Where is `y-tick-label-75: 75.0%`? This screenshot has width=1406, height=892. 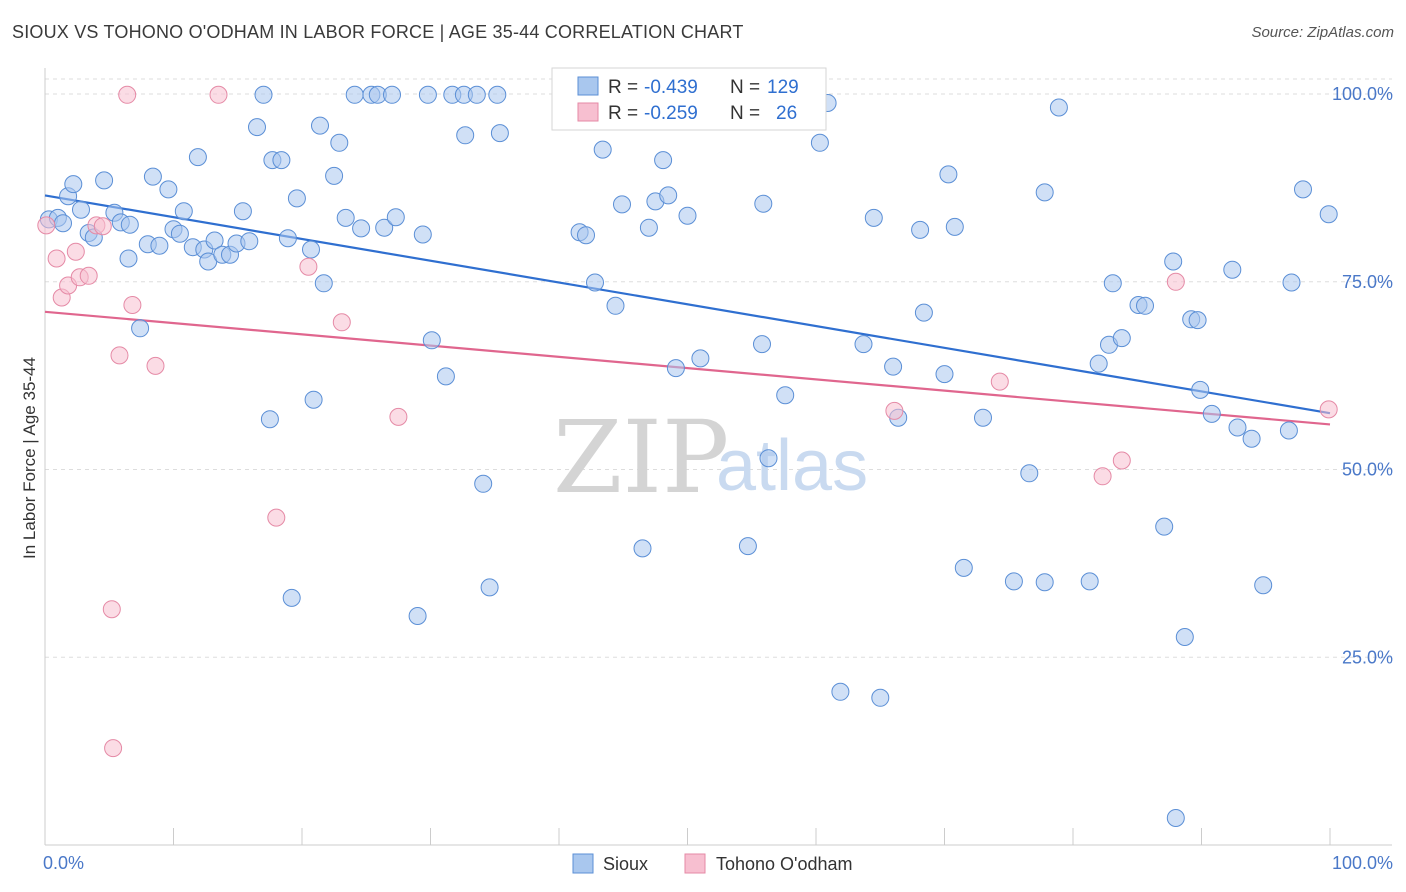 y-tick-label-75: 75.0% is located at coordinates (1367, 282).